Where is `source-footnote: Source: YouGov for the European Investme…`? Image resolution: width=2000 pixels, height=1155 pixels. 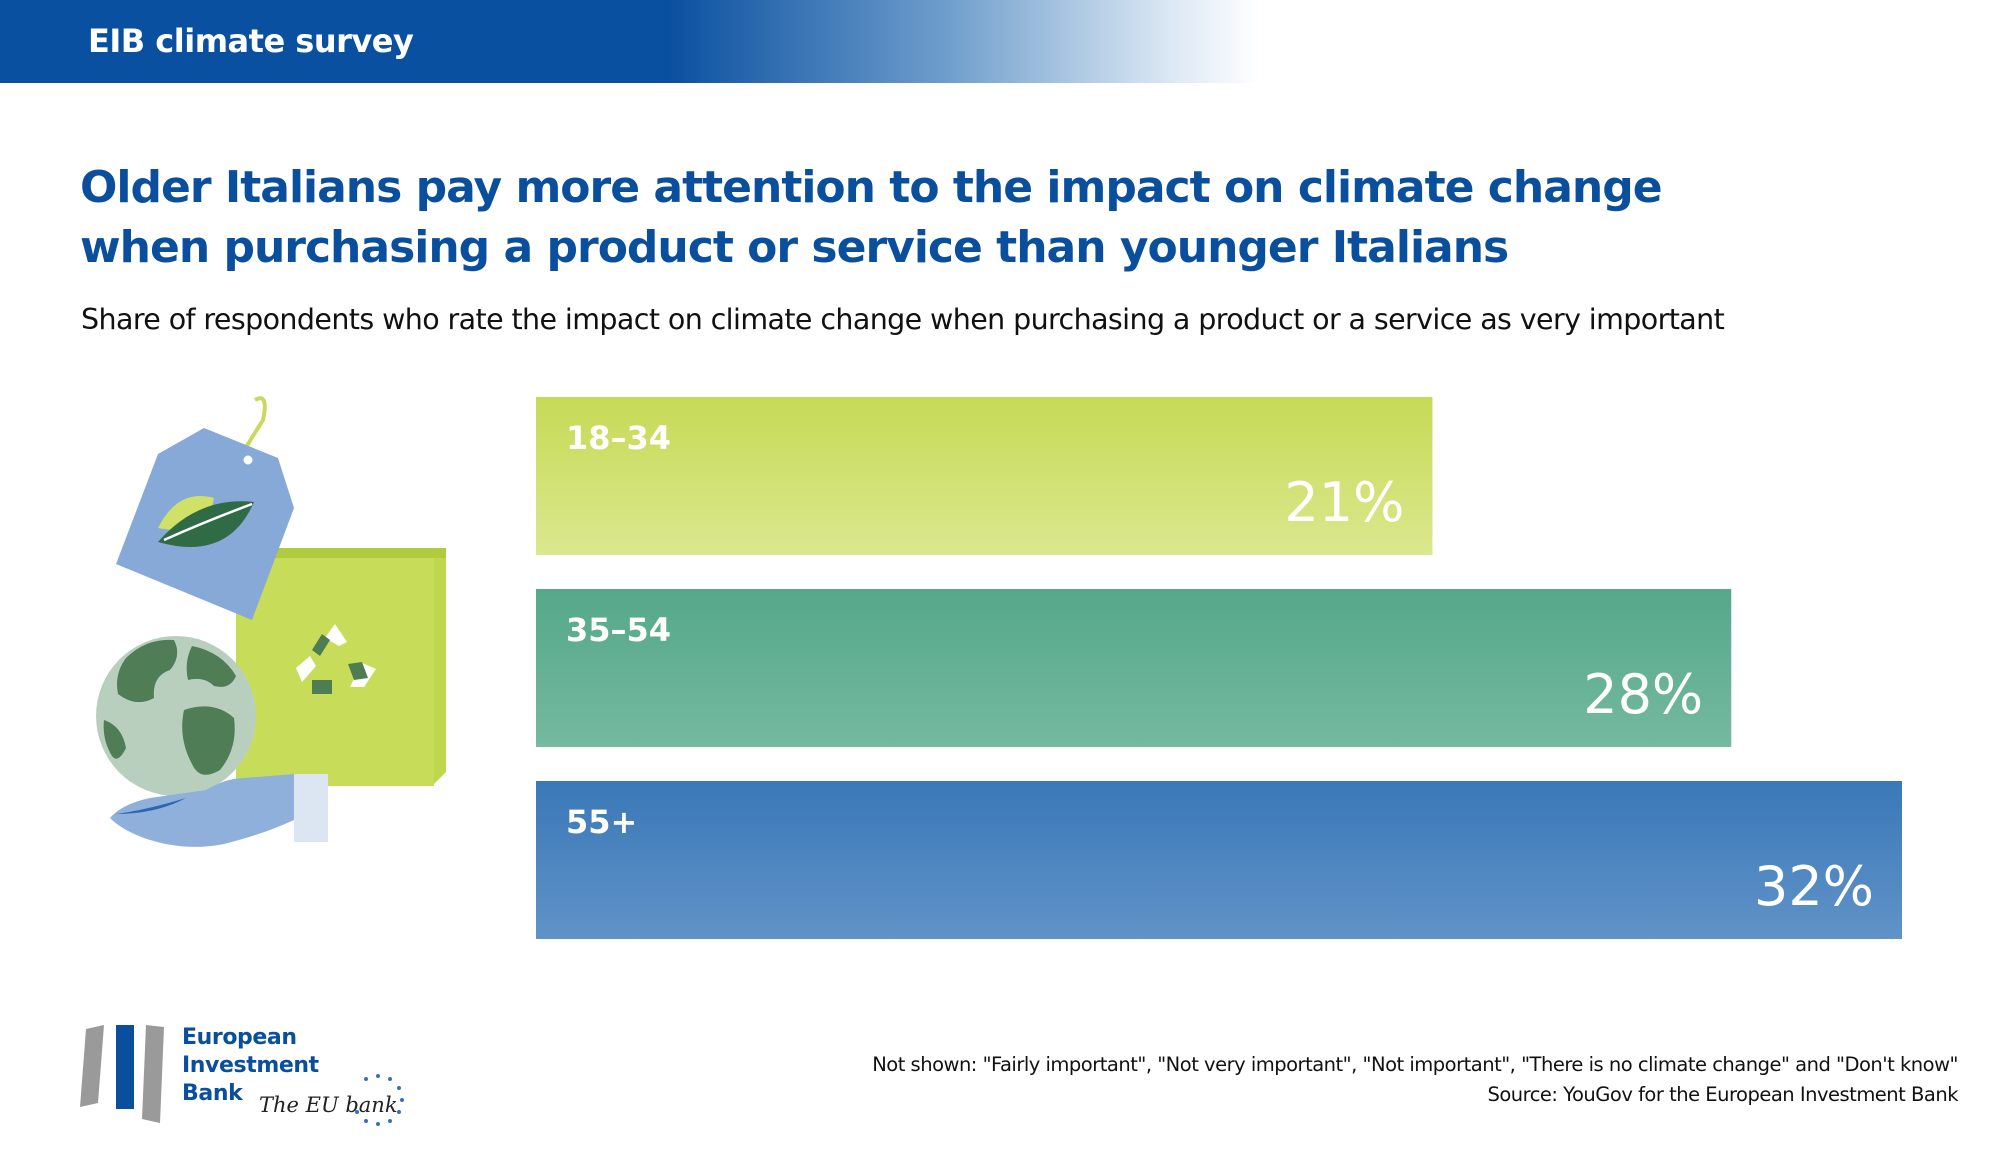 source-footnote: Source: YouGov for the European Investme… is located at coordinates (1722, 1094).